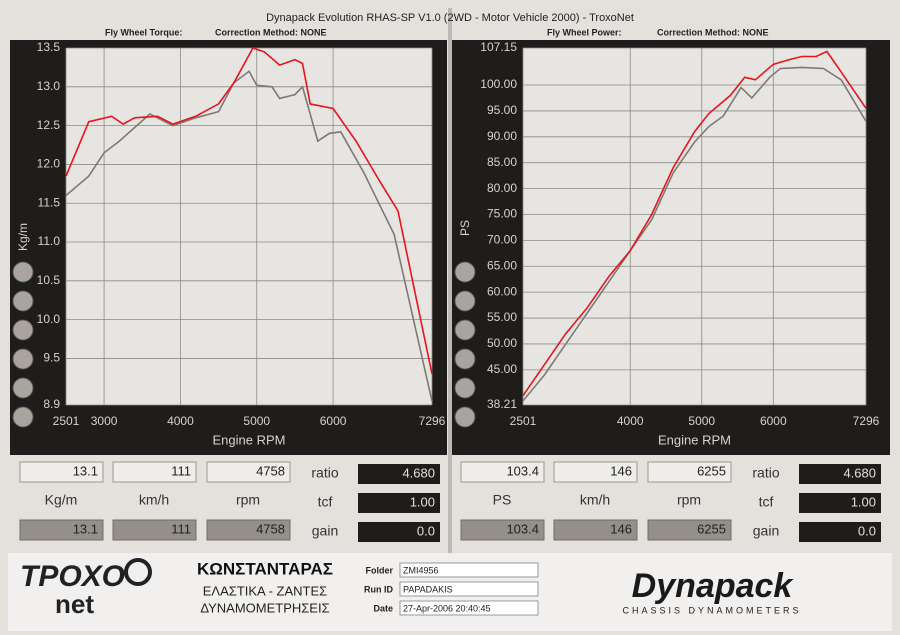 The height and width of the screenshot is (635, 900). Describe the element at coordinates (502, 265) in the screenshot. I see `y-tick-label: 65.00` at that location.